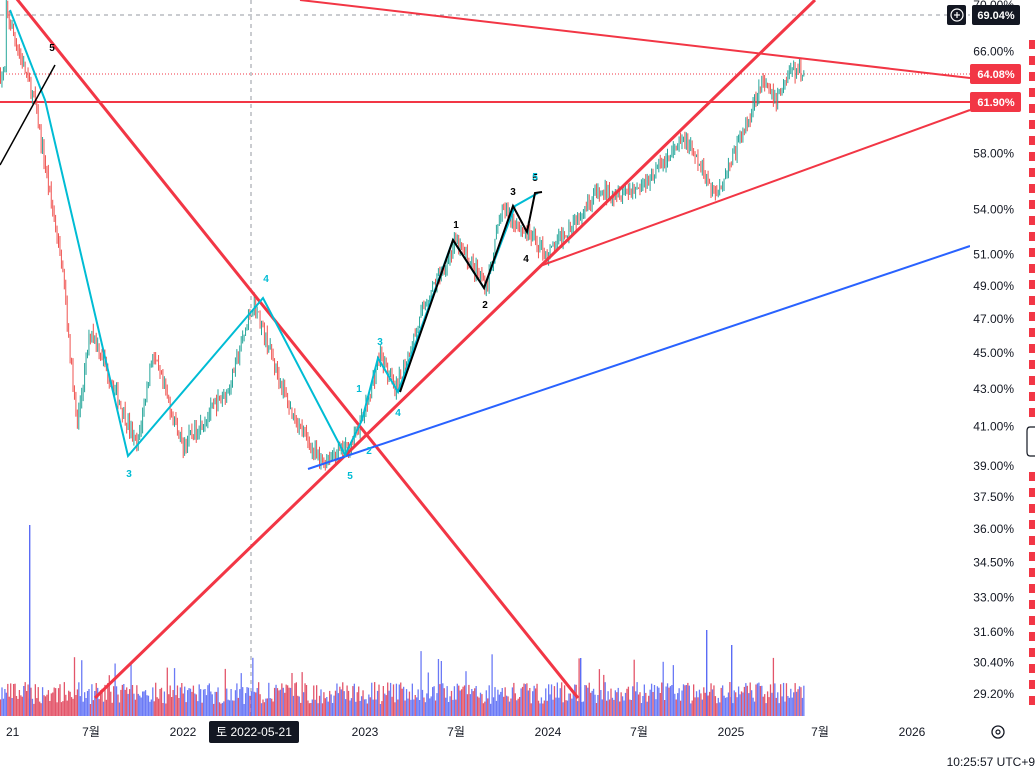  What do you see at coordinates (998, 732) in the screenshot?
I see `gear-icon` at bounding box center [998, 732].